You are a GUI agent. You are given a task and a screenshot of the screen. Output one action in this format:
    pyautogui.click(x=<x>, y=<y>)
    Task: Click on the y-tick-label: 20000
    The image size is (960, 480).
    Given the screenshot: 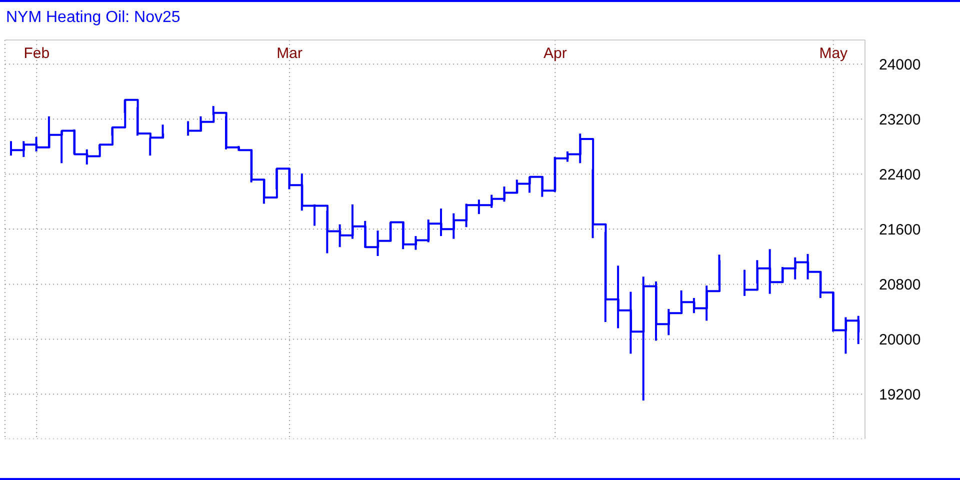 What is the action you would take?
    pyautogui.click(x=900, y=340)
    